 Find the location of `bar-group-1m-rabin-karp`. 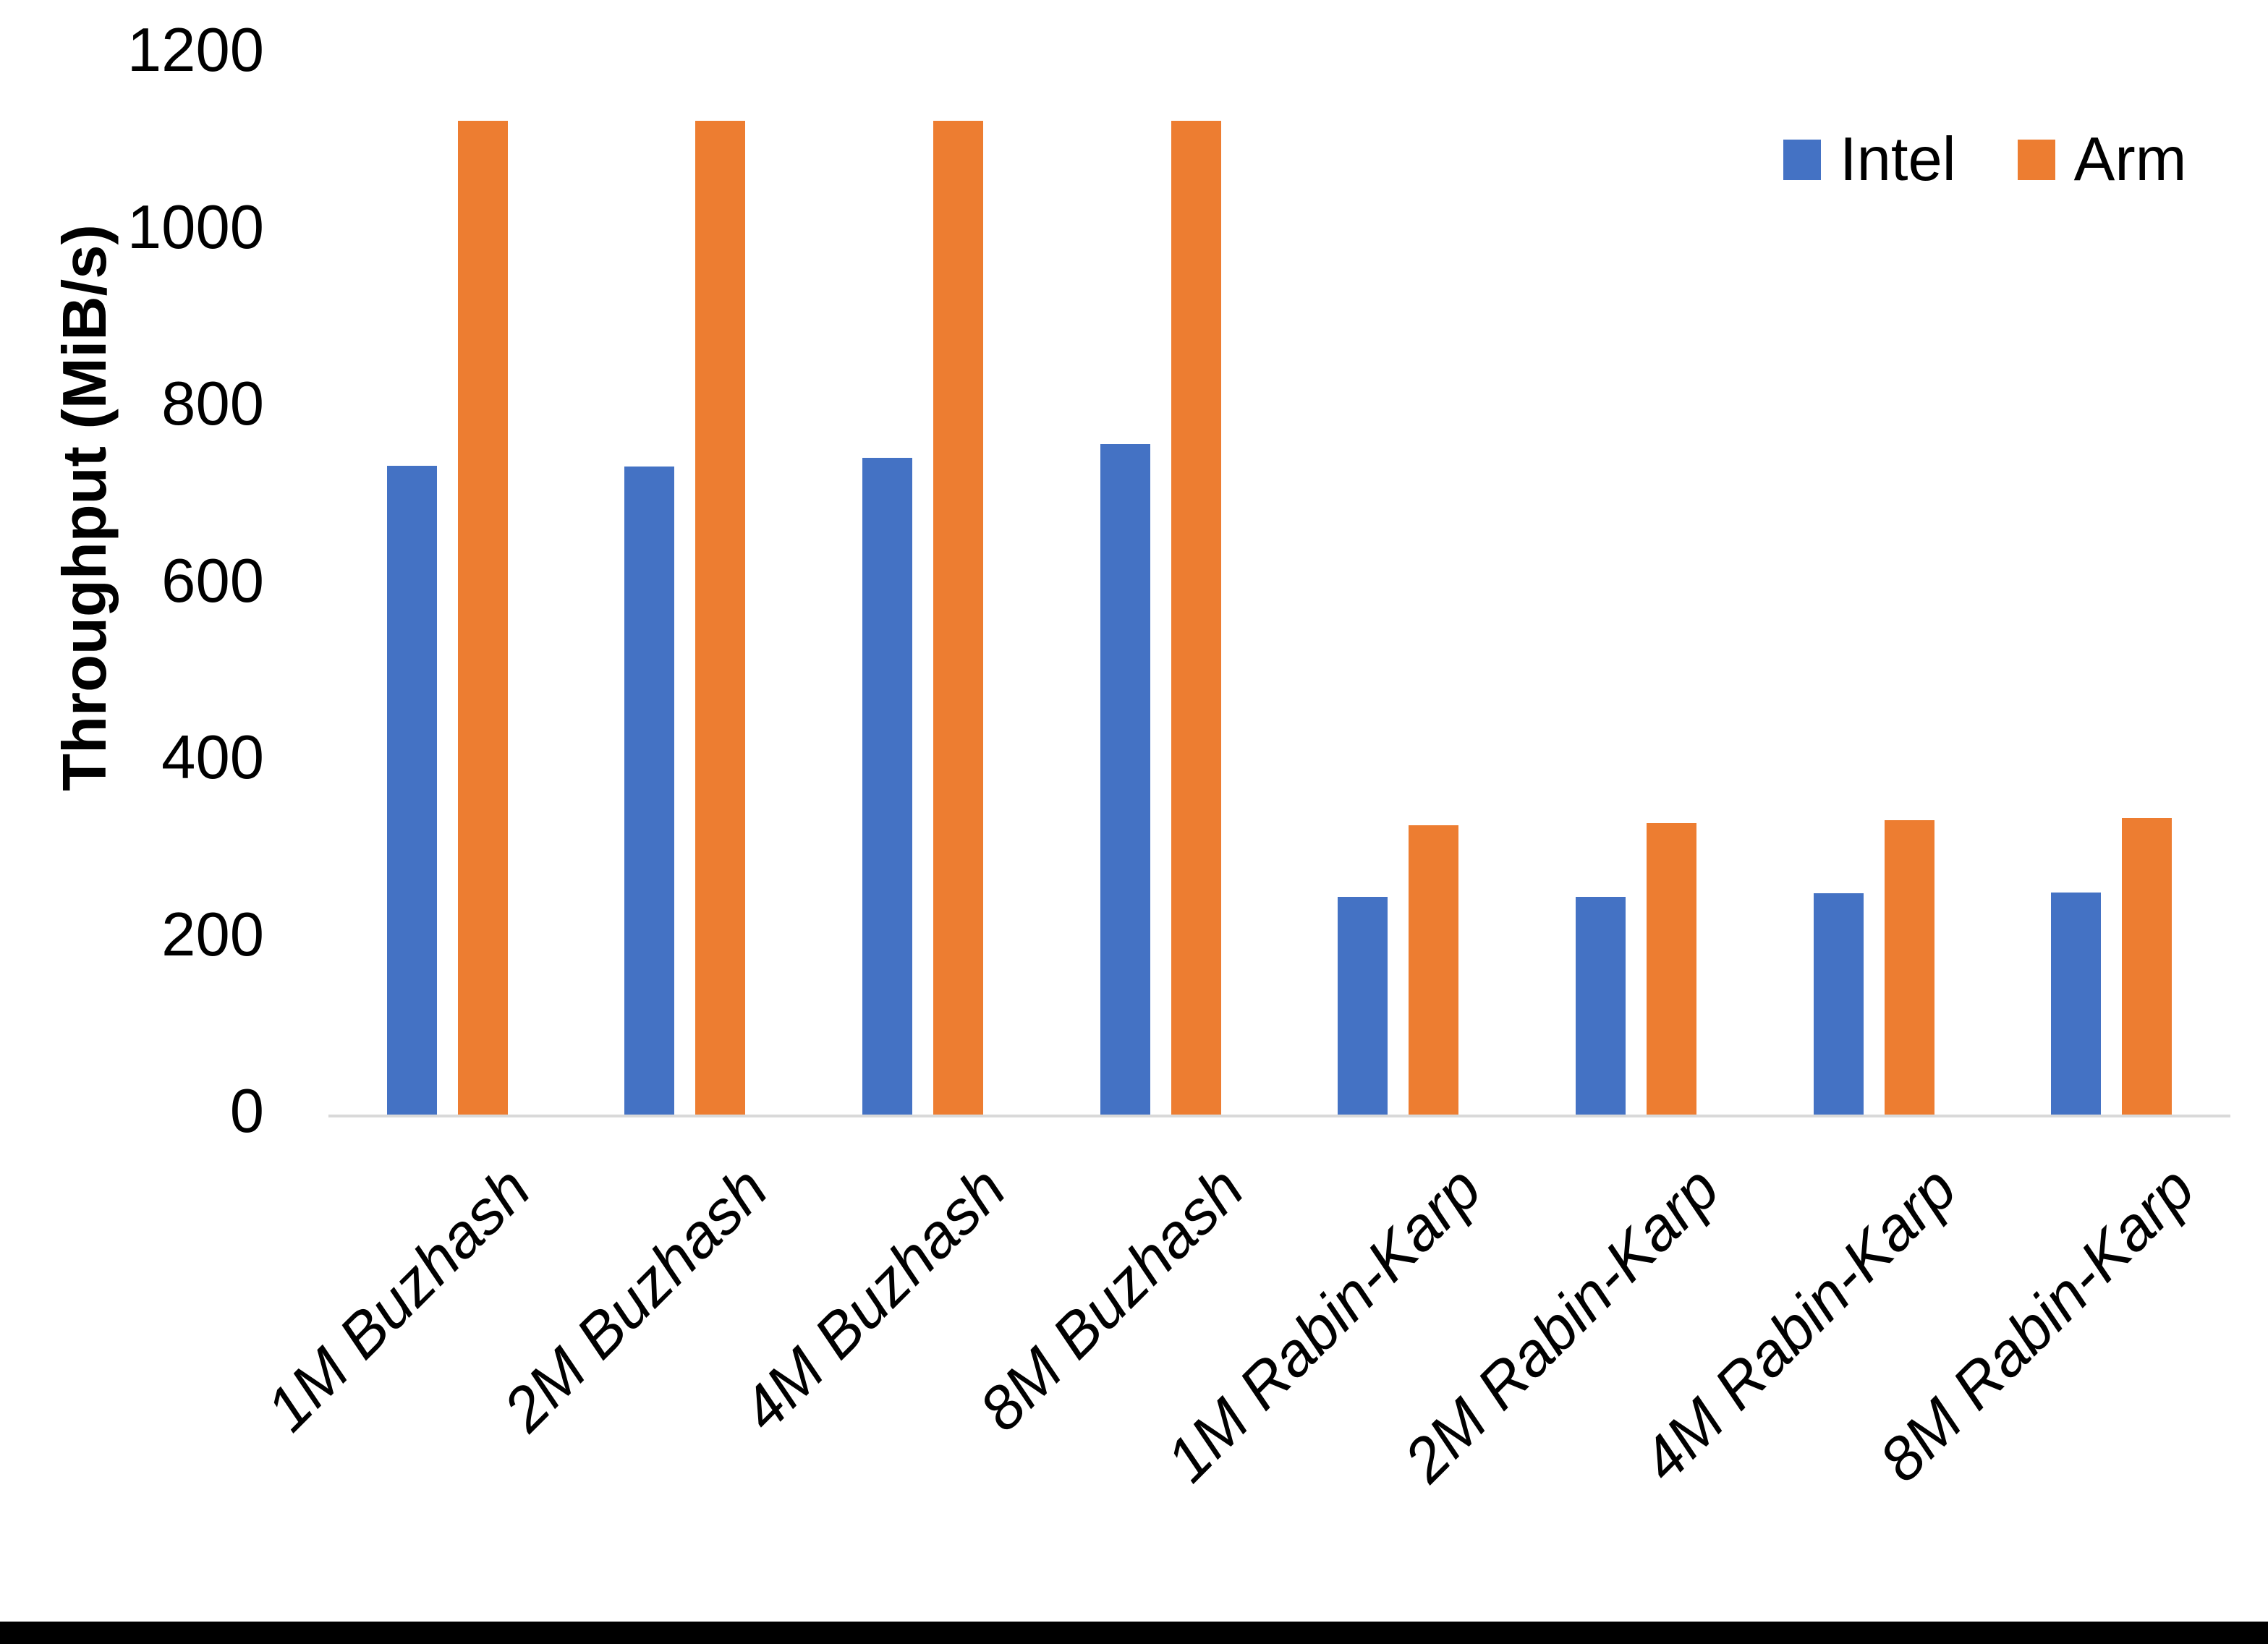

bar-group-1m-rabin-karp is located at coordinates (1399, 584).